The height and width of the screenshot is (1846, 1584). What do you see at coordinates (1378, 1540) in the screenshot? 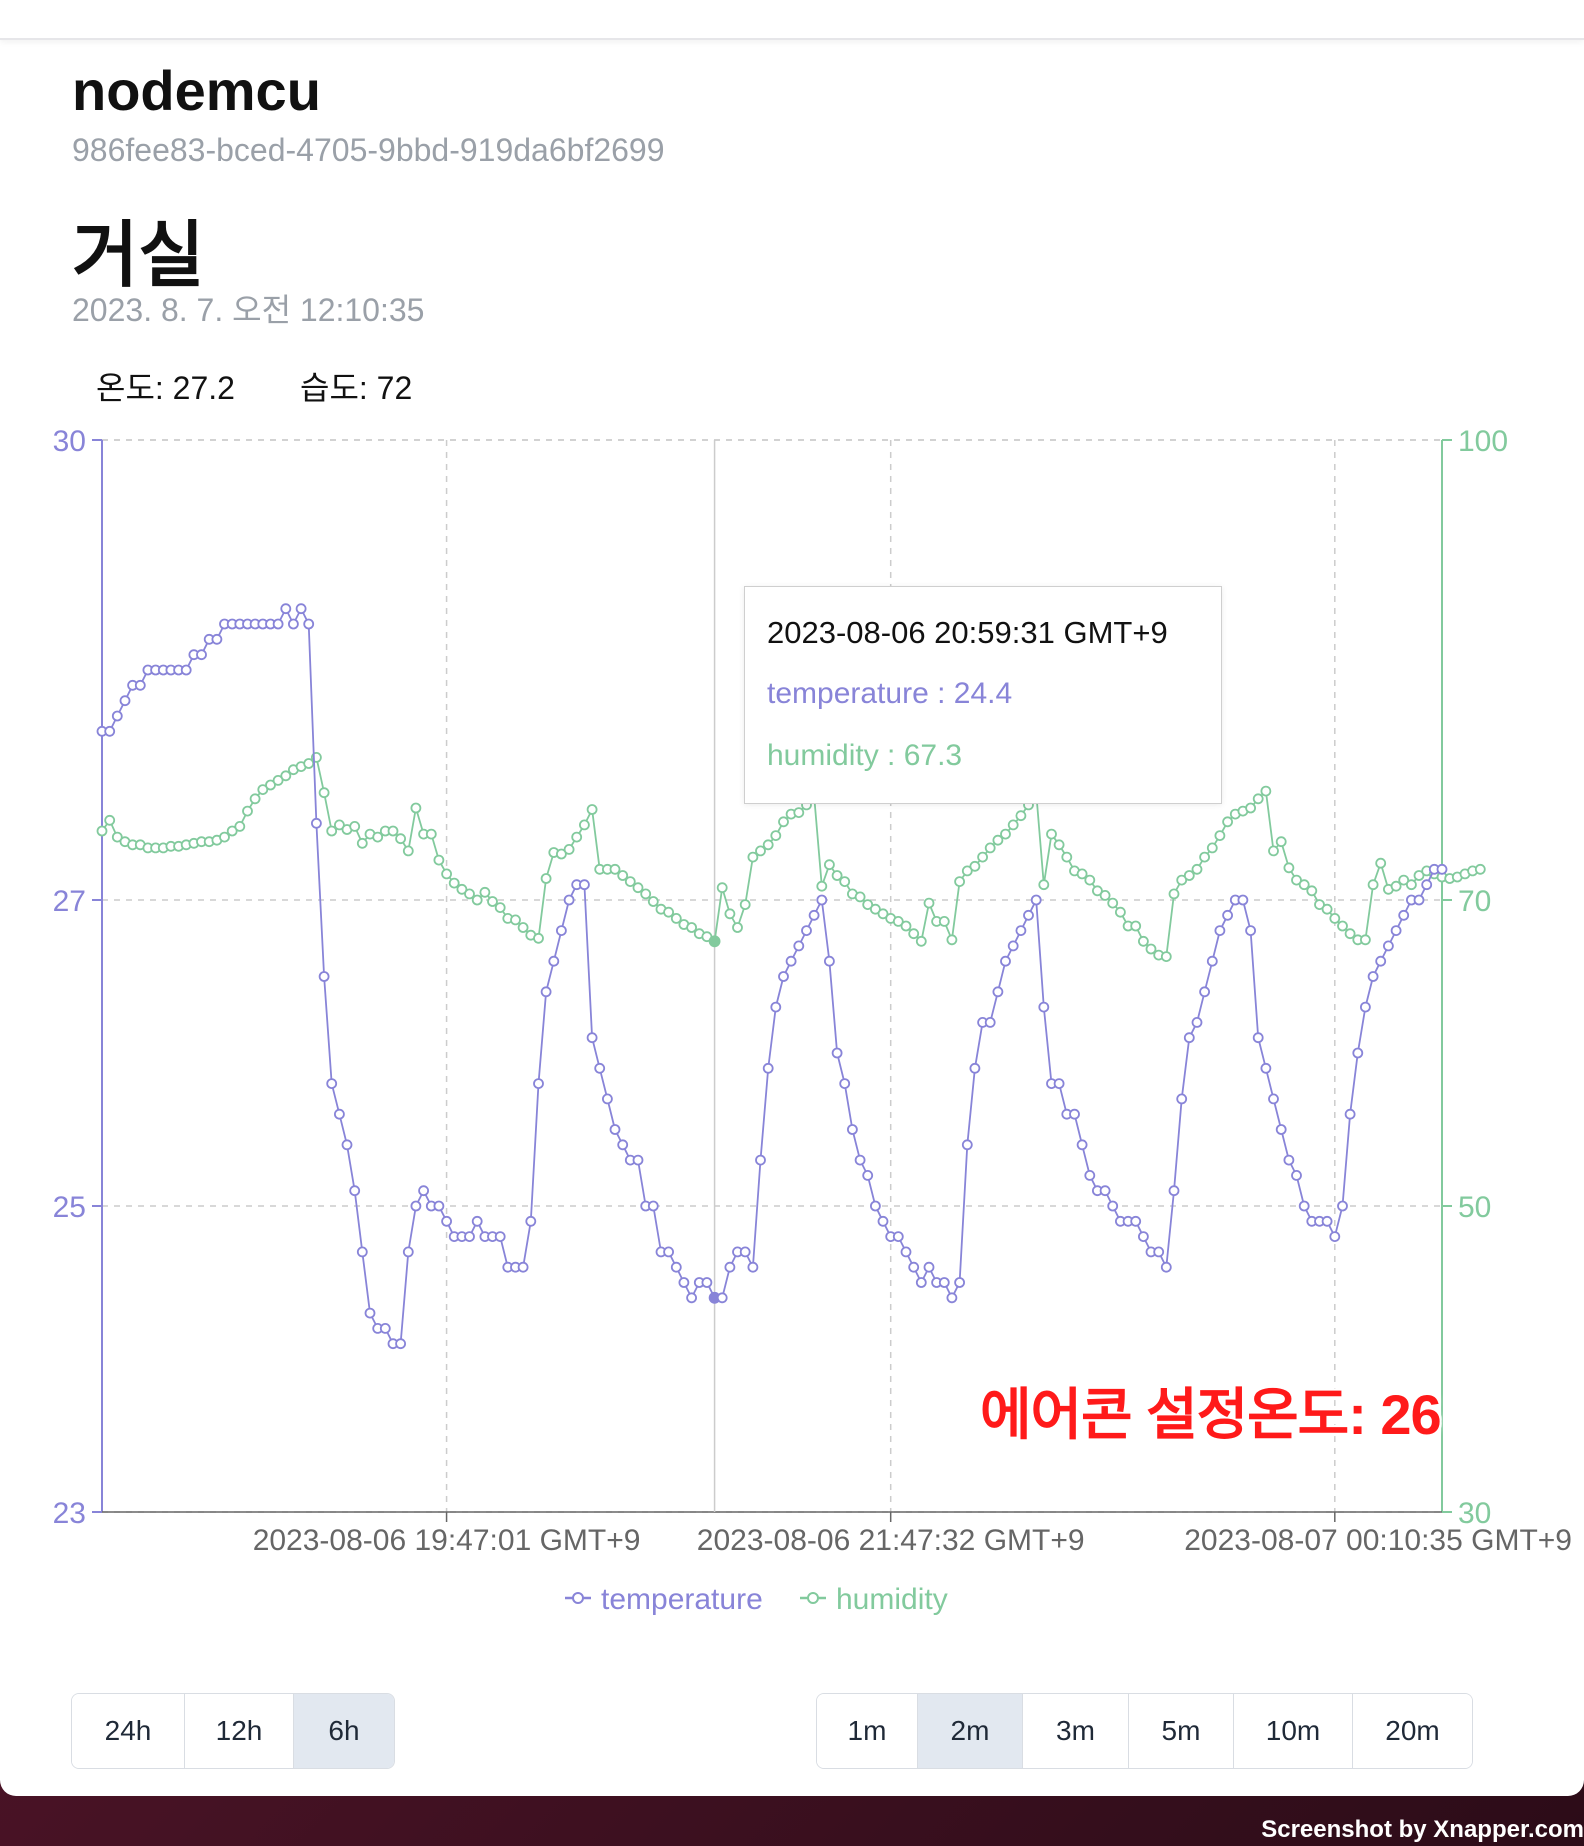
I see `x-tick-label: 2023-08-07 00:10:35 GMT+9` at bounding box center [1378, 1540].